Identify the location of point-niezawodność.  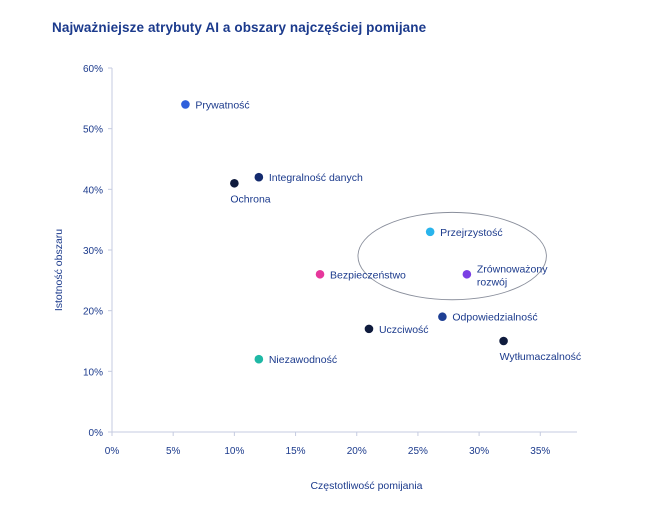
(259, 359).